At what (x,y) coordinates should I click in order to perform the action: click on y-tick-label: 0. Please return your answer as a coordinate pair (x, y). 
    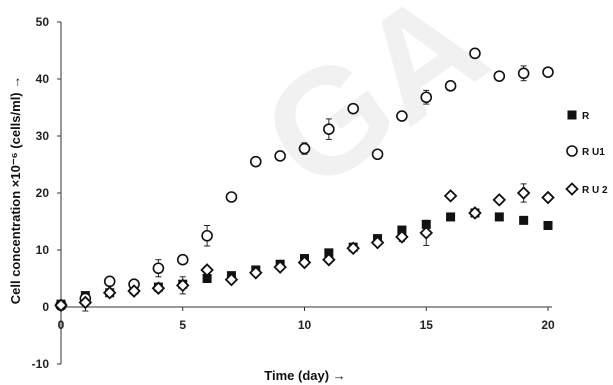
    Looking at the image, I should click on (45, 307).